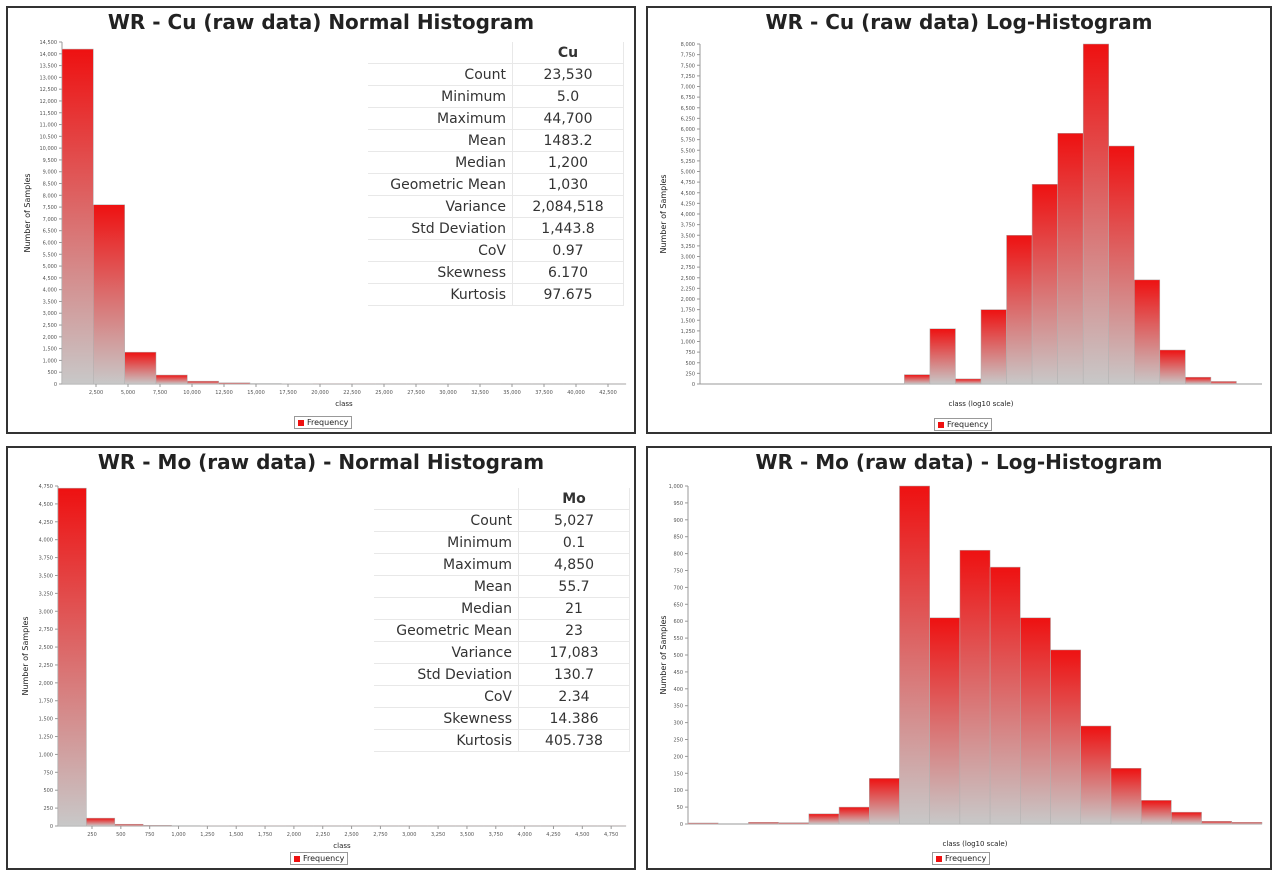 The height and width of the screenshot is (870, 1272). I want to click on y-tick-label: 8,000, so click(50, 196).